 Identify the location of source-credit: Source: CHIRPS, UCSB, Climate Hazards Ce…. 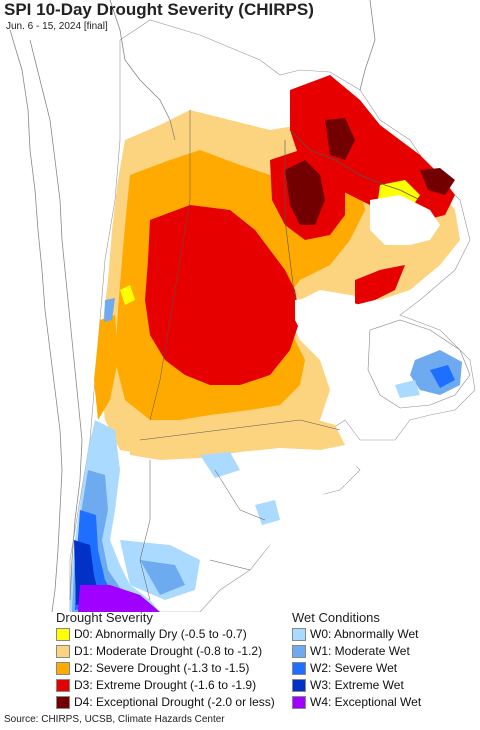
(114, 719).